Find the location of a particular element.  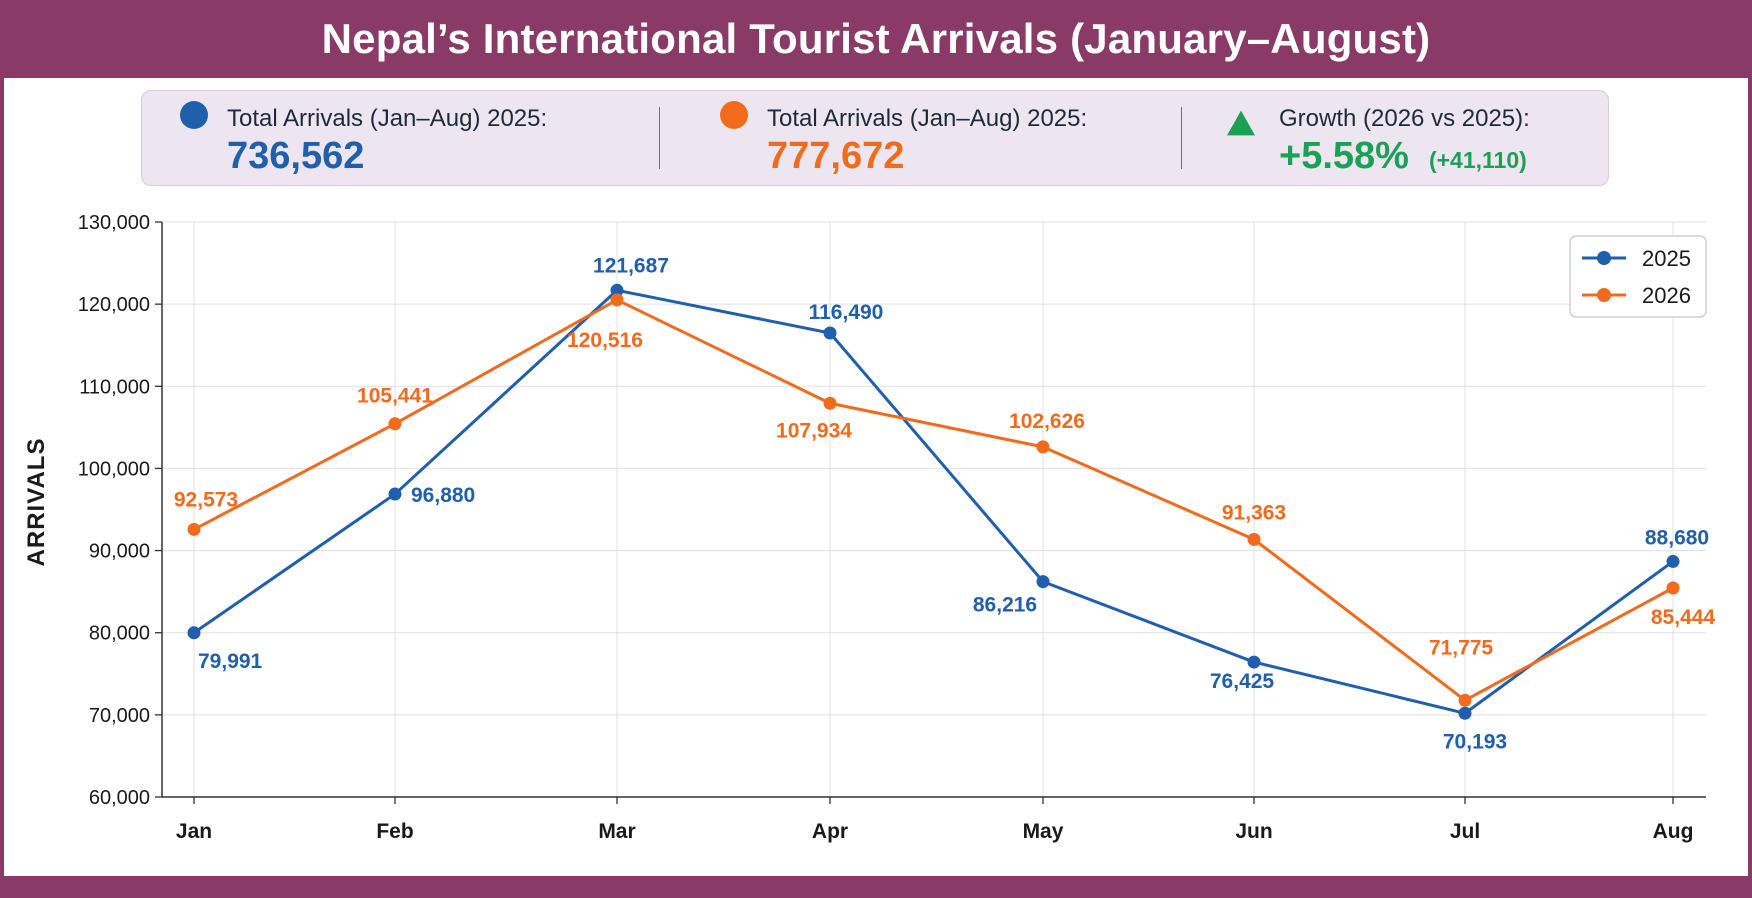

data-label-2025: 79,991 is located at coordinates (230, 661).